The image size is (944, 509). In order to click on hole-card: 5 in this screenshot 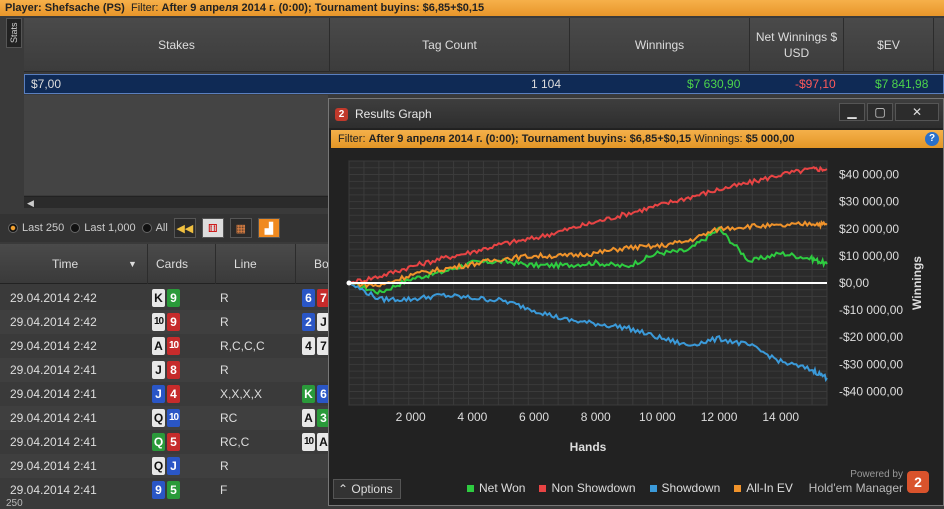, I will do `click(173, 490)`.